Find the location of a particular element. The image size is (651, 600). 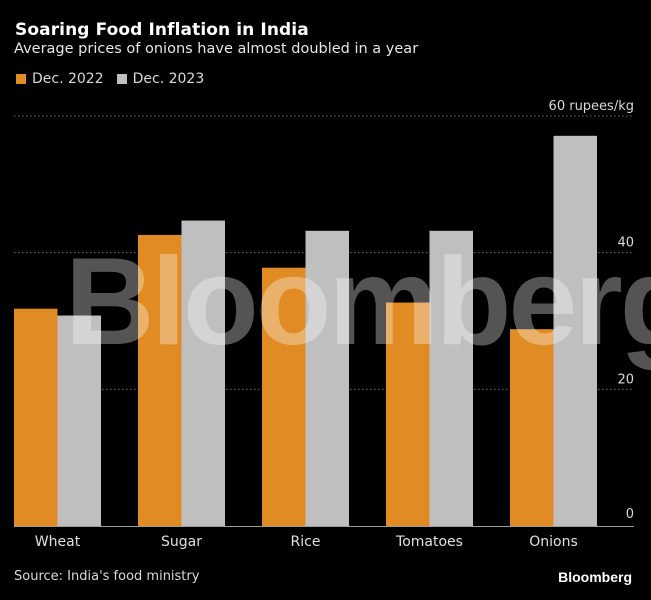

legend-label-dec-2023: Dec. 2023 is located at coordinates (168, 79).